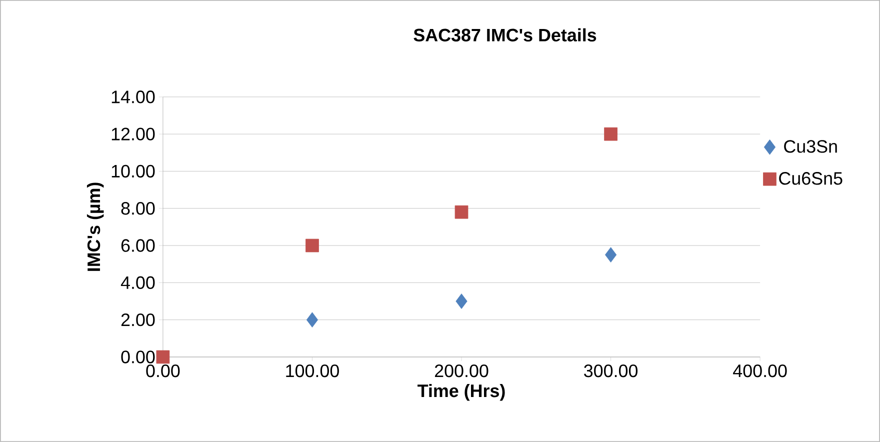 The width and height of the screenshot is (880, 442). What do you see at coordinates (810, 146) in the screenshot?
I see `legend-label: Cu3Sn` at bounding box center [810, 146].